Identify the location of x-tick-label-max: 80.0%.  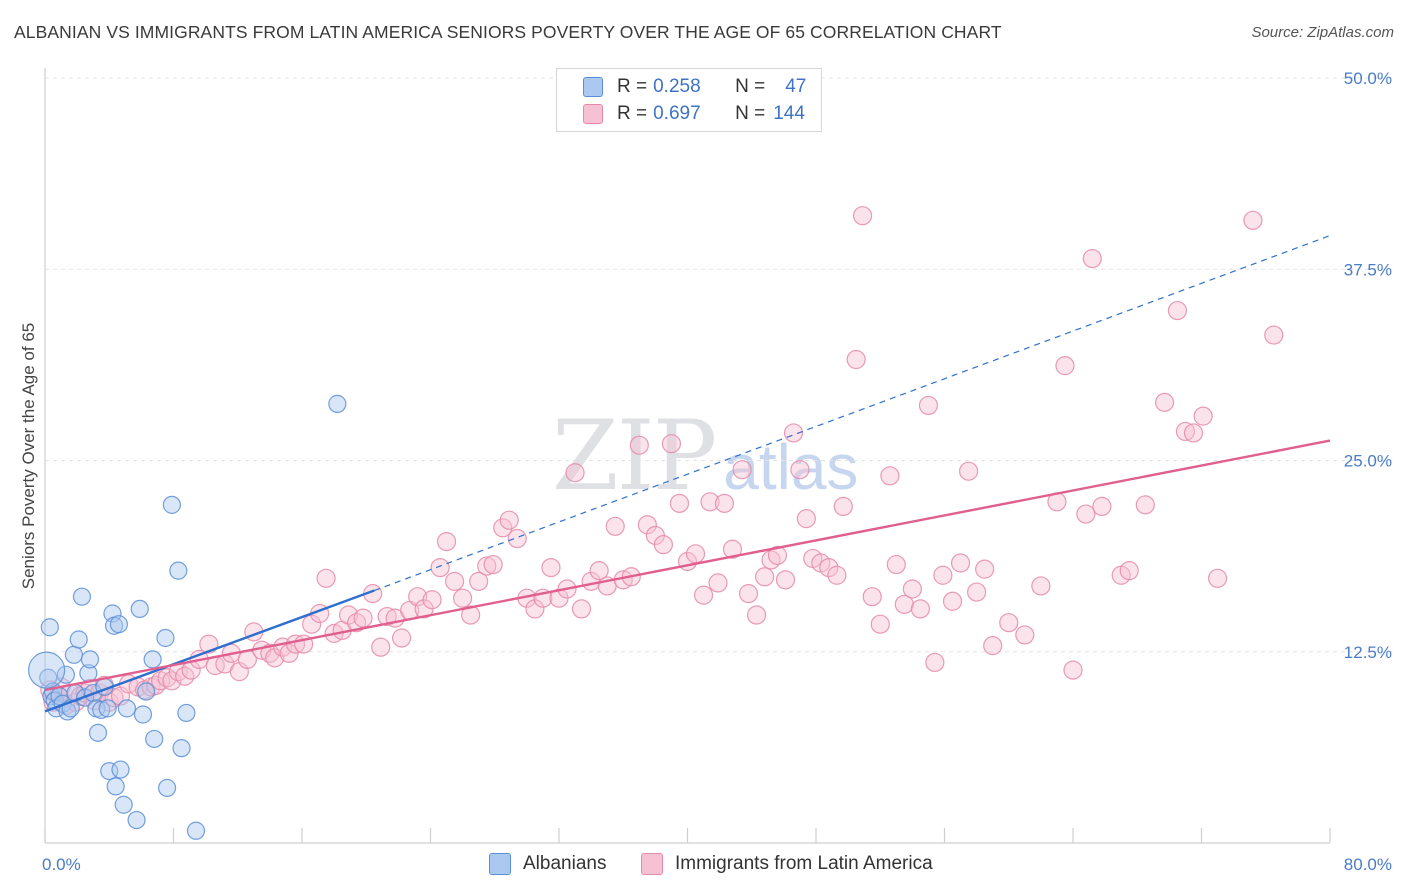
(1368, 864).